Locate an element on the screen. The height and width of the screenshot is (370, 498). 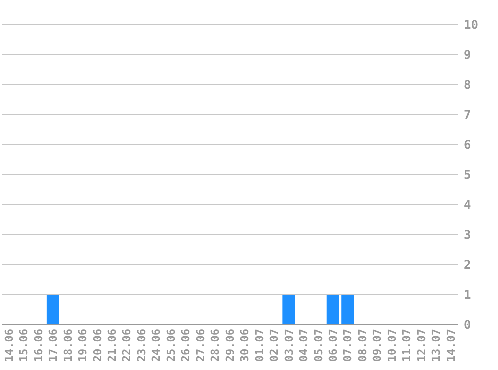
x-tick-label: 25.06 is located at coordinates (171, 345).